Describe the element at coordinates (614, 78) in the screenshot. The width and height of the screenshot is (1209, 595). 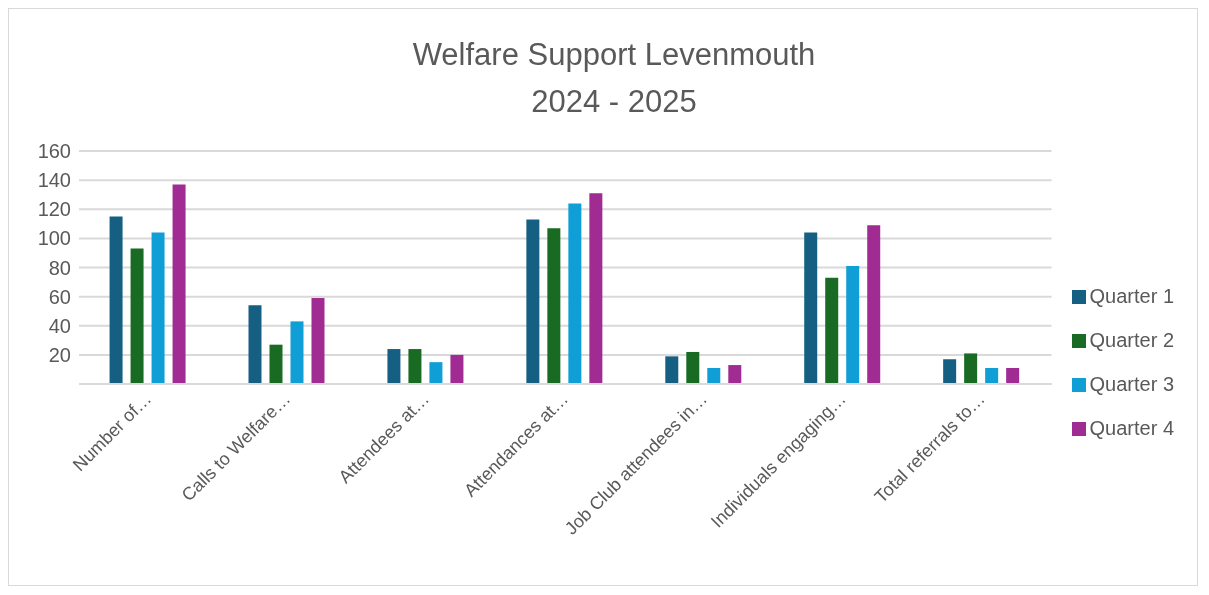
I see `chart-title: Welfare Support Levenmouth 2024 - 2025` at that location.